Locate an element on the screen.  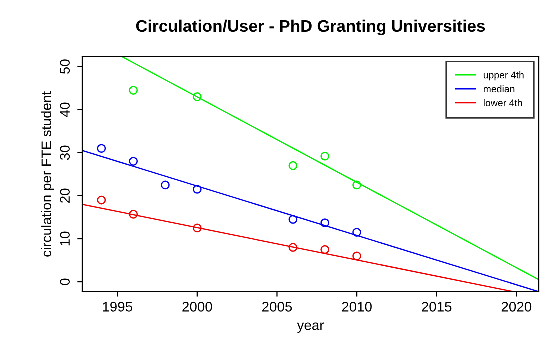
y-tick-label: 0 is located at coordinates (65, 282).